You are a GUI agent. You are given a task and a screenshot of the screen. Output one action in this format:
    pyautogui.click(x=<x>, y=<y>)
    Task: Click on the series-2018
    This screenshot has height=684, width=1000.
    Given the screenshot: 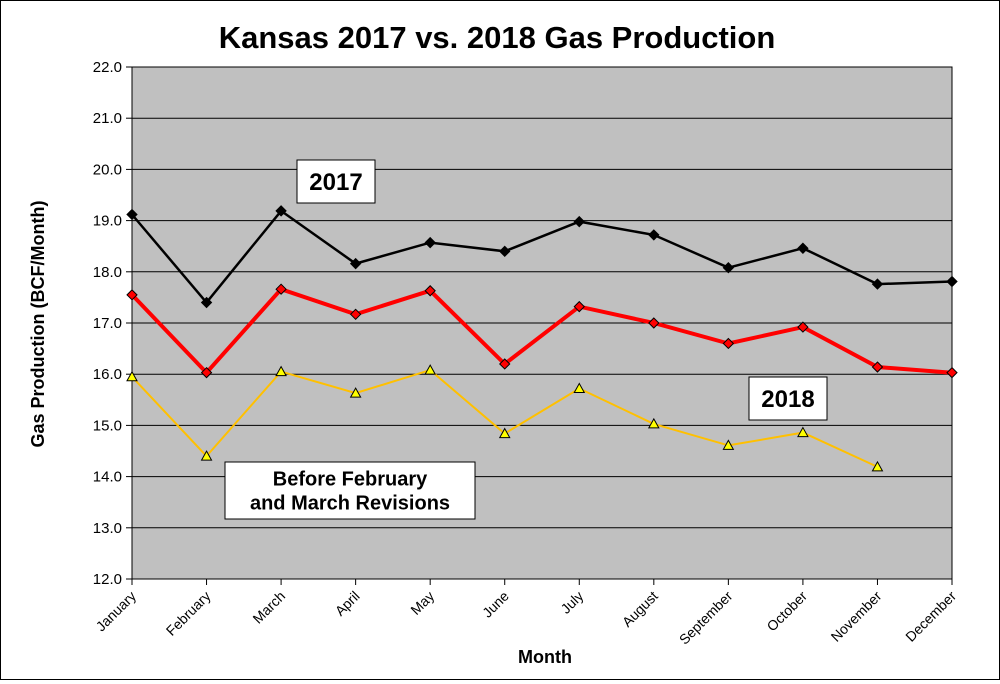 What is the action you would take?
    pyautogui.click(x=542, y=331)
    